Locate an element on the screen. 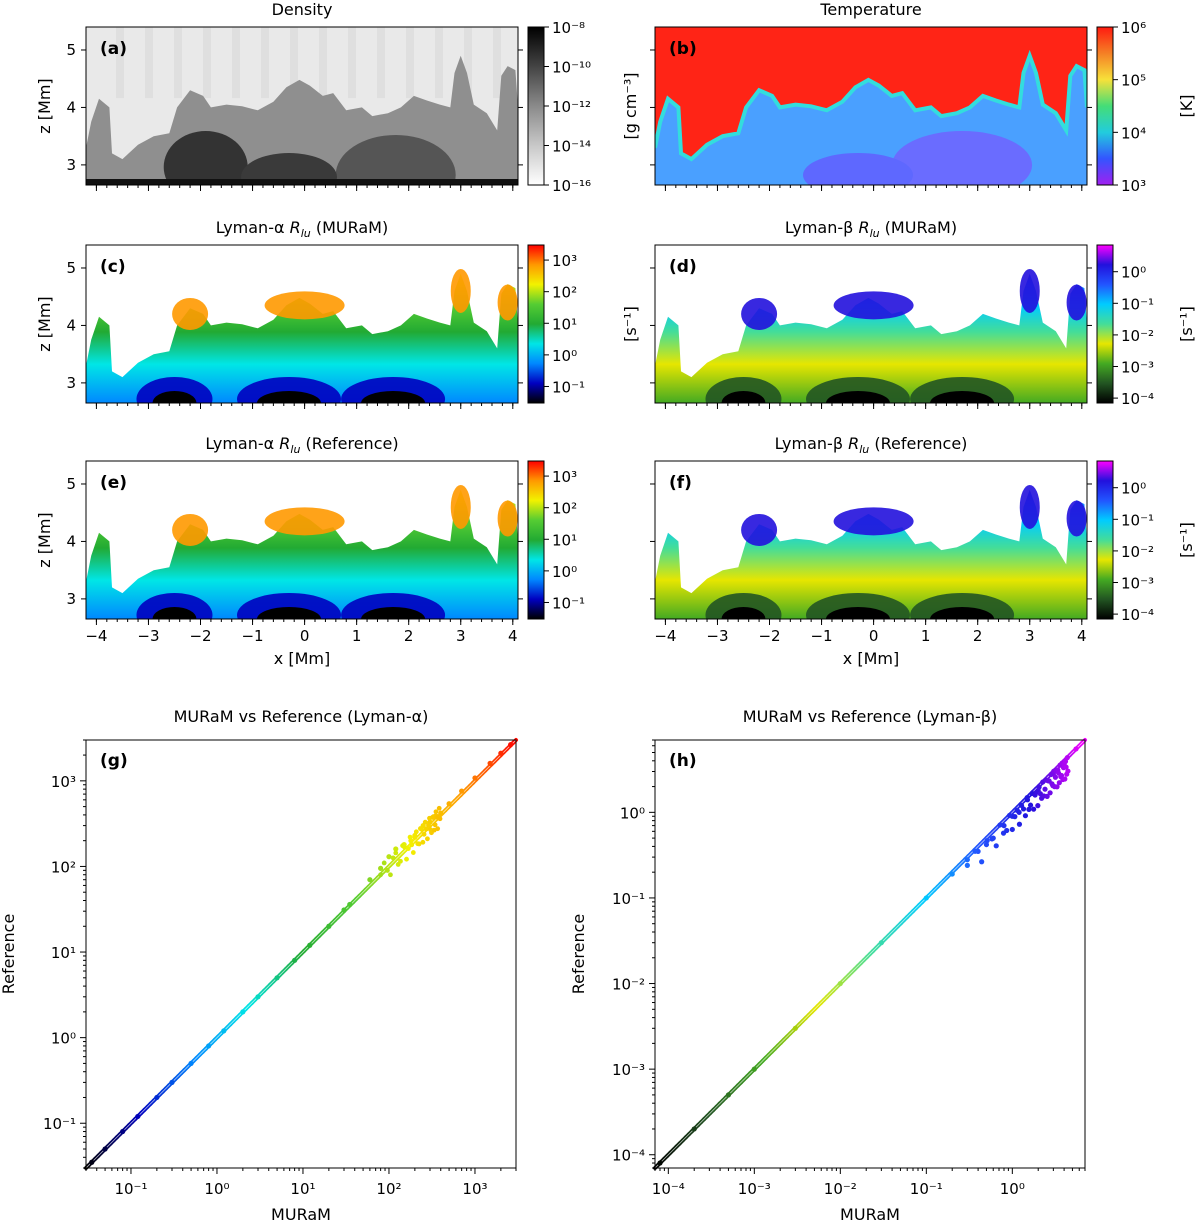  panel-e-xlabel: x [Mm] is located at coordinates (302, 658).